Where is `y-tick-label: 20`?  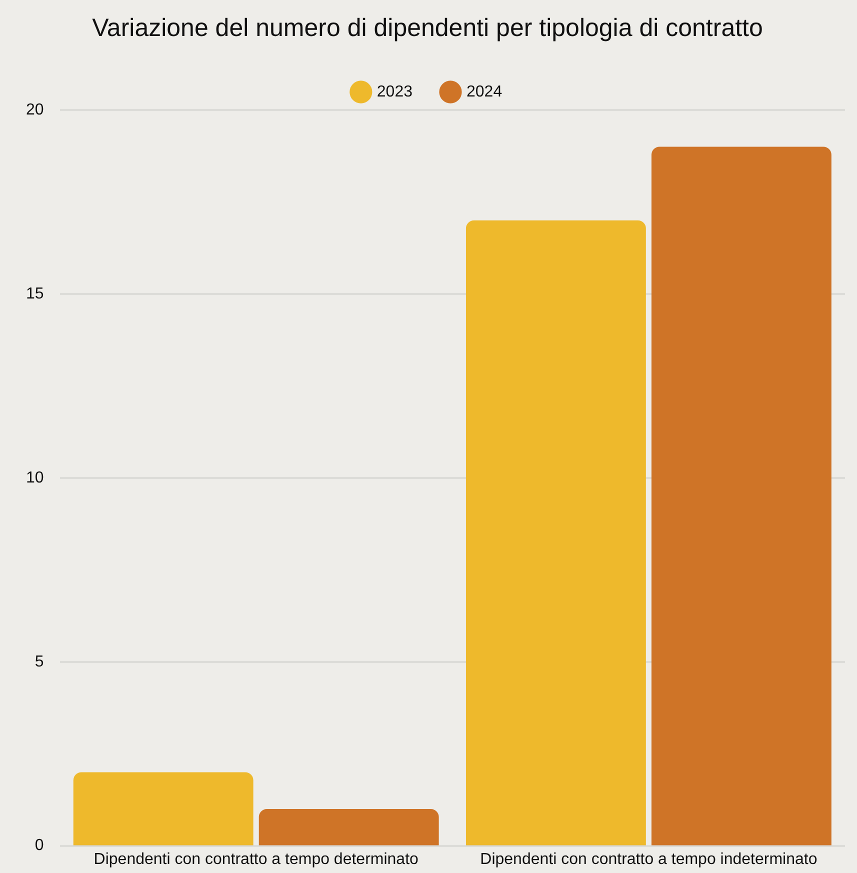 y-tick-label: 20 is located at coordinates (35, 109).